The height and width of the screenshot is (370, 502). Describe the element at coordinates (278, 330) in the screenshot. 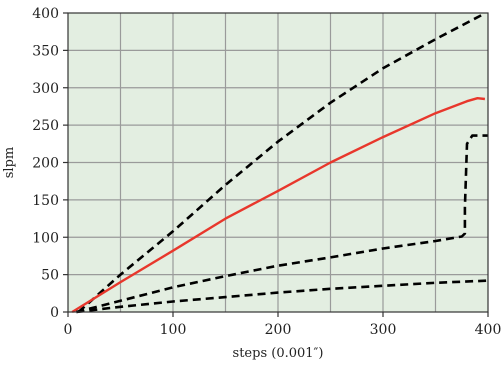

I see `x-tick-label: 200` at that location.